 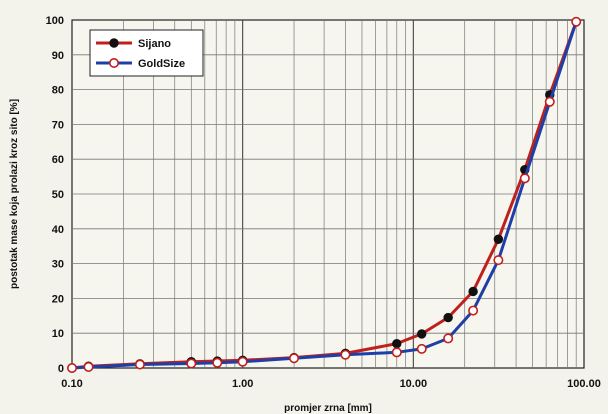 I want to click on y-tick-label: 40, so click(x=58, y=230).